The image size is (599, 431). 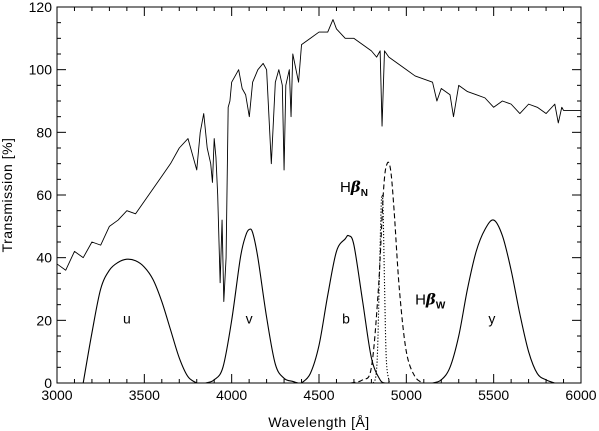 I want to click on annotation-b: b, so click(x=346, y=318).